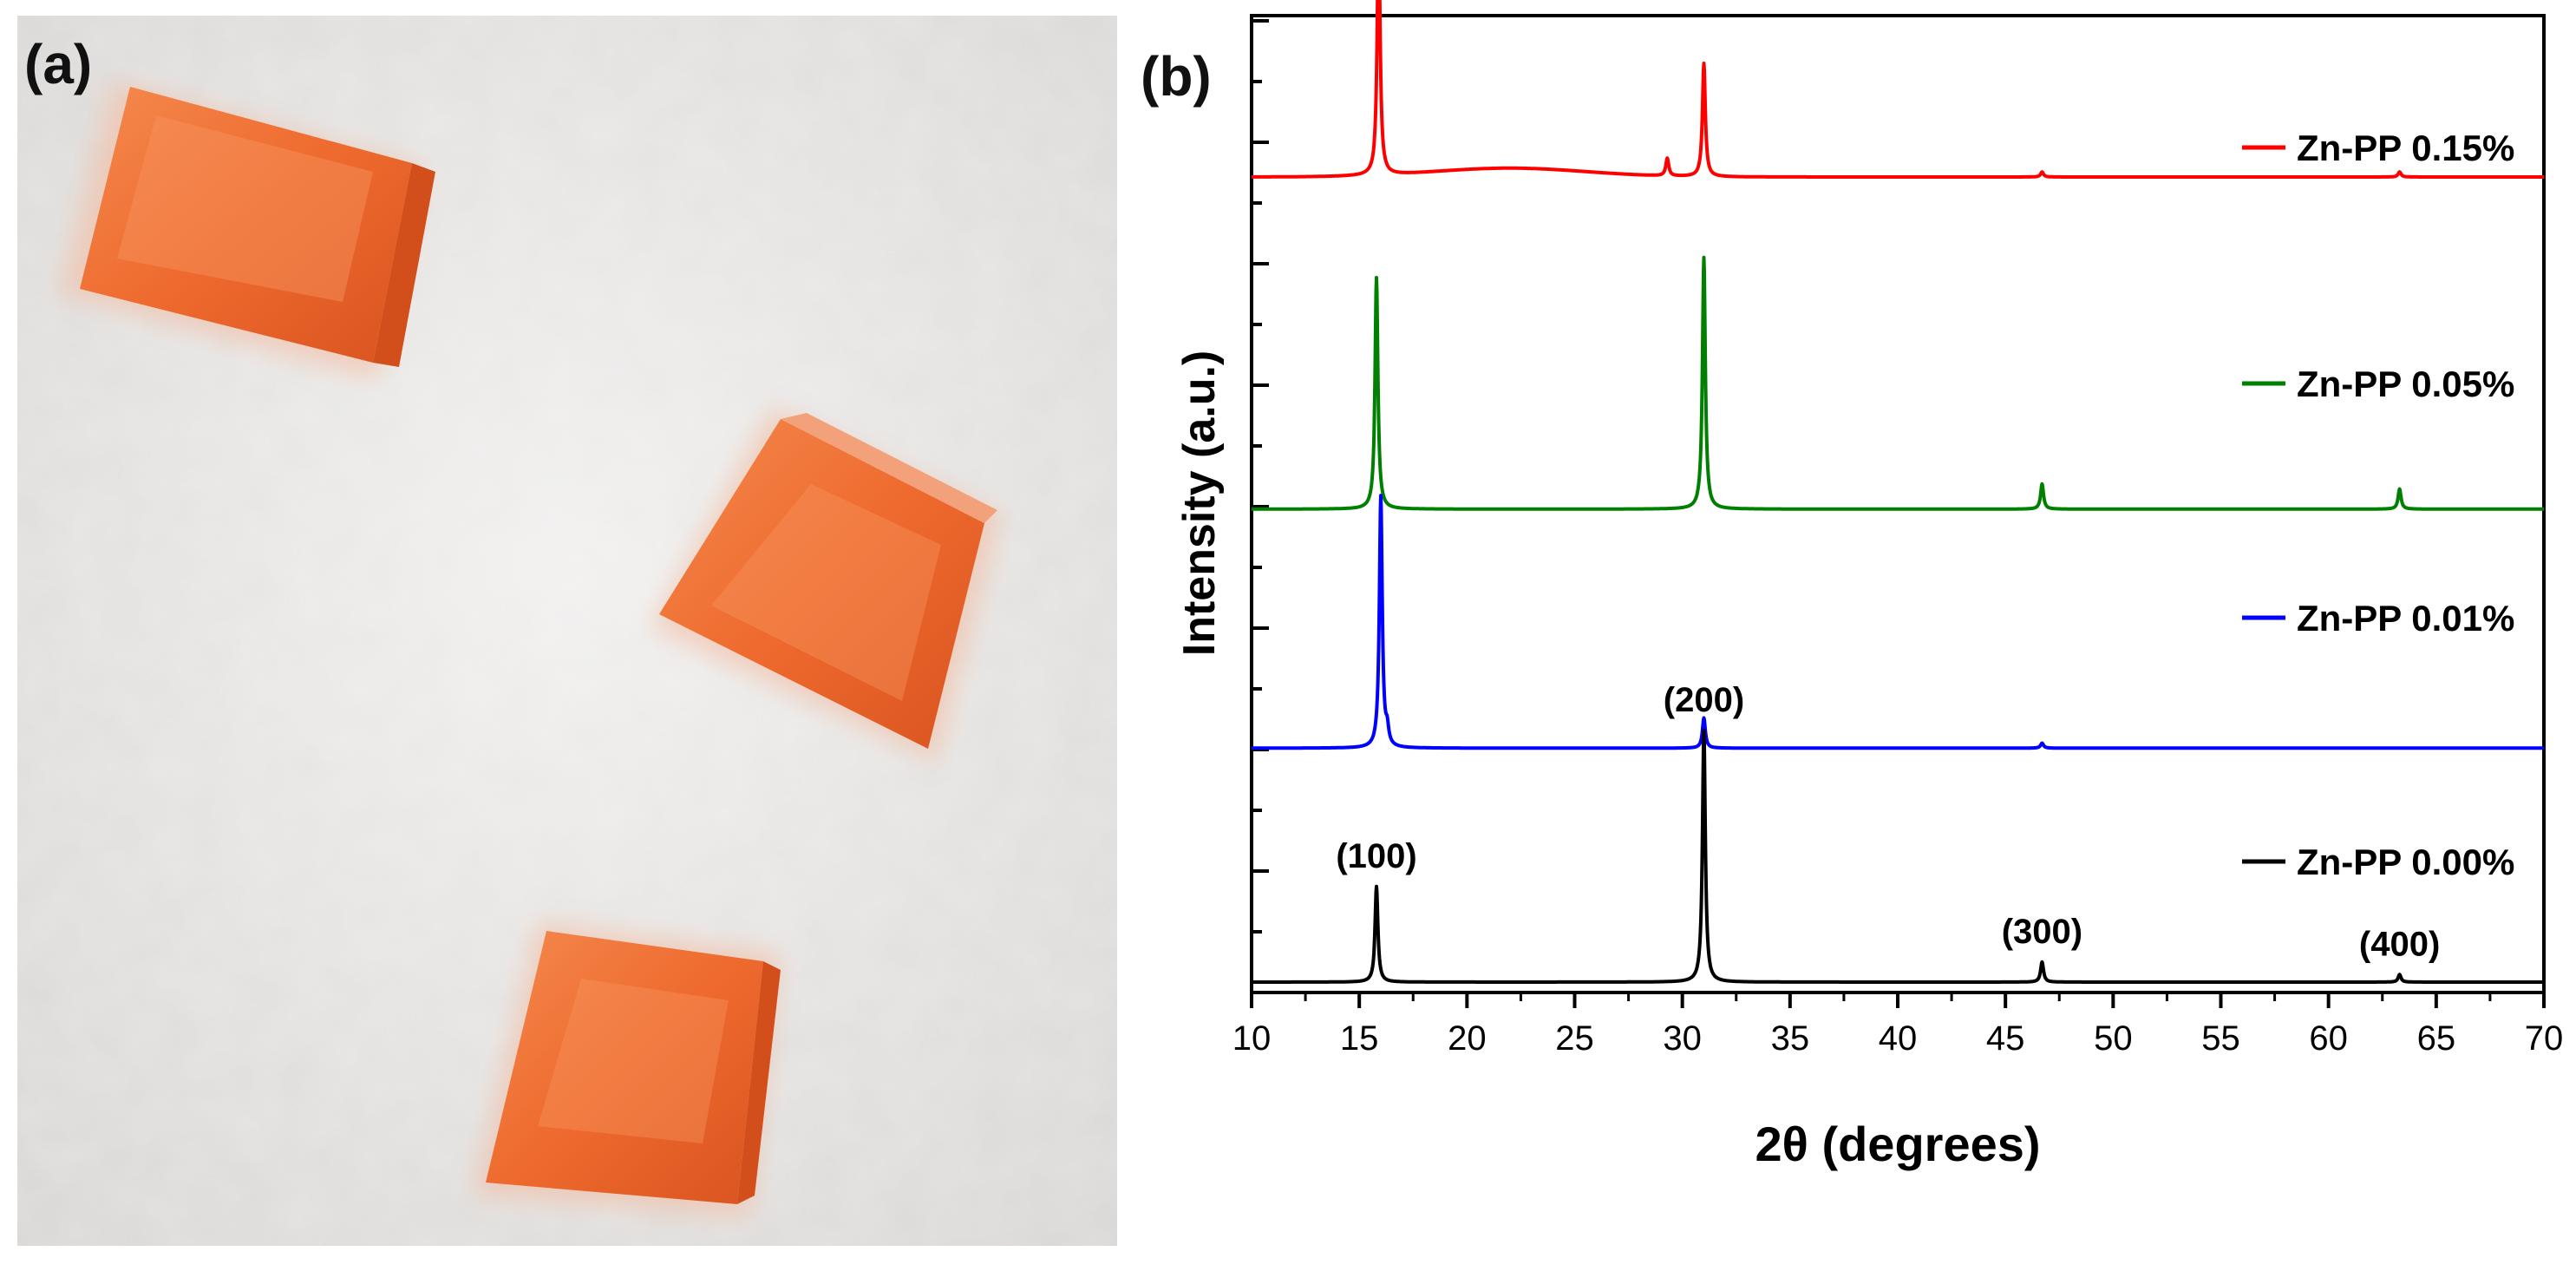  I want to click on x-tick-label: 20, so click(1467, 1038).